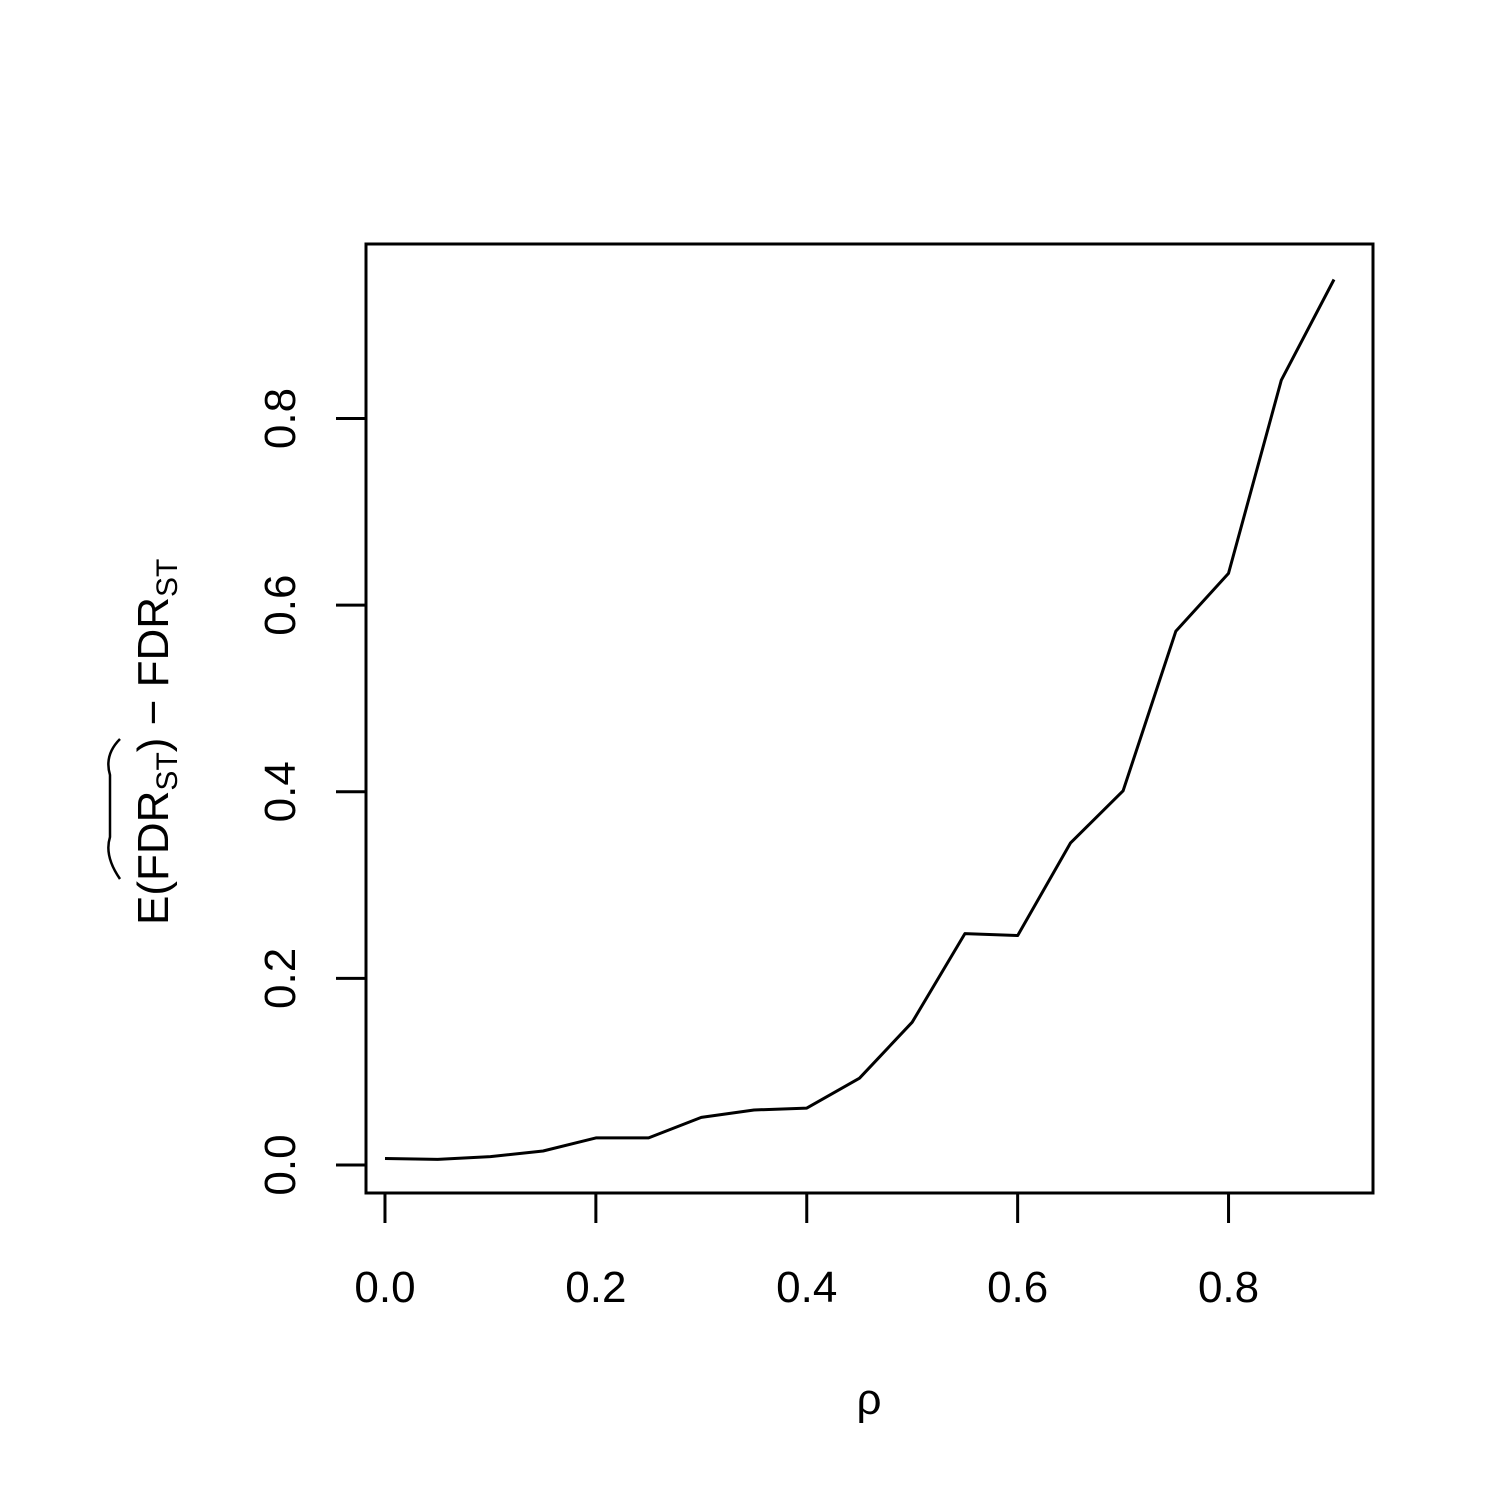  What do you see at coordinates (280, 605) in the screenshot?
I see `y-tick-label: 0.6` at bounding box center [280, 605].